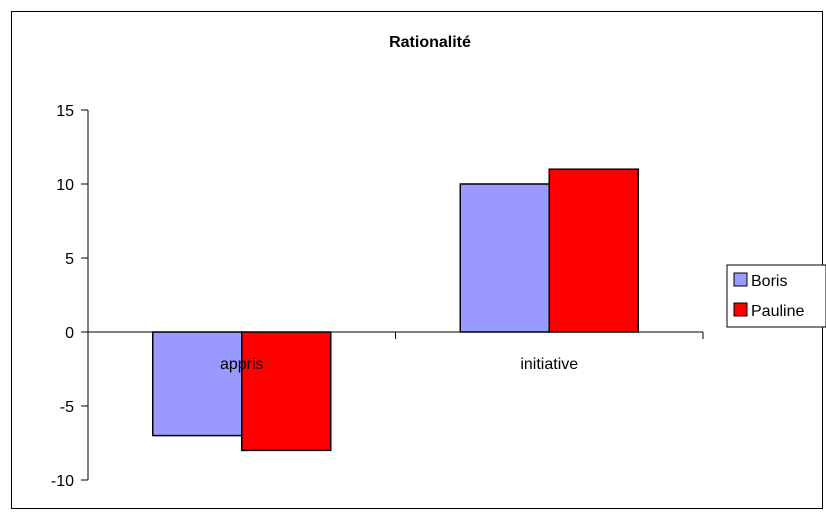  What do you see at coordinates (242, 364) in the screenshot?
I see `x-category-label: appris` at bounding box center [242, 364].